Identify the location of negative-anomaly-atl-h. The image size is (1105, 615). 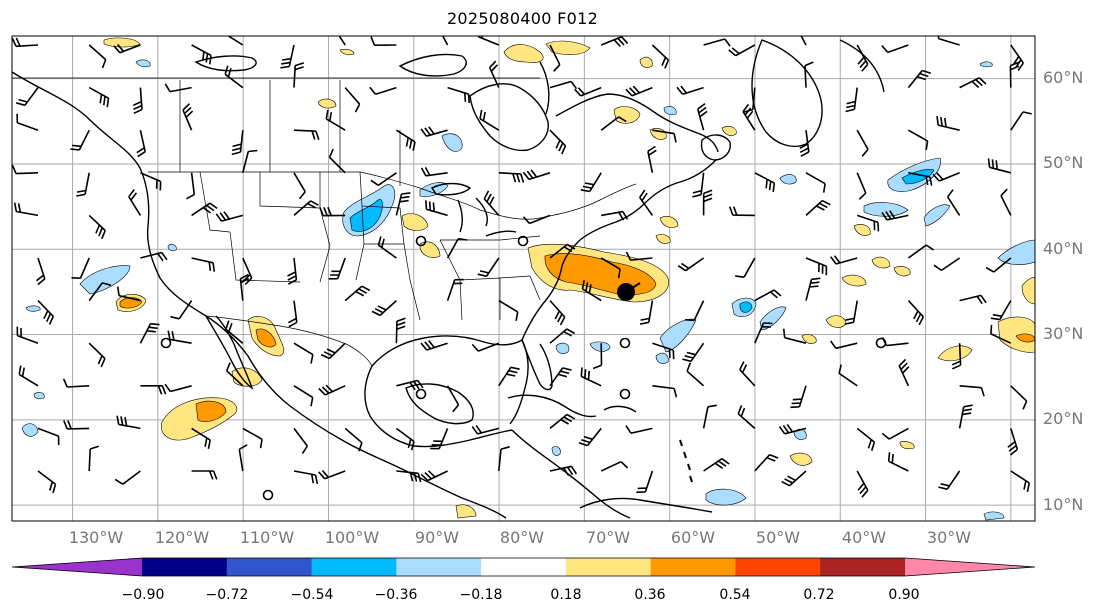
(562, 348).